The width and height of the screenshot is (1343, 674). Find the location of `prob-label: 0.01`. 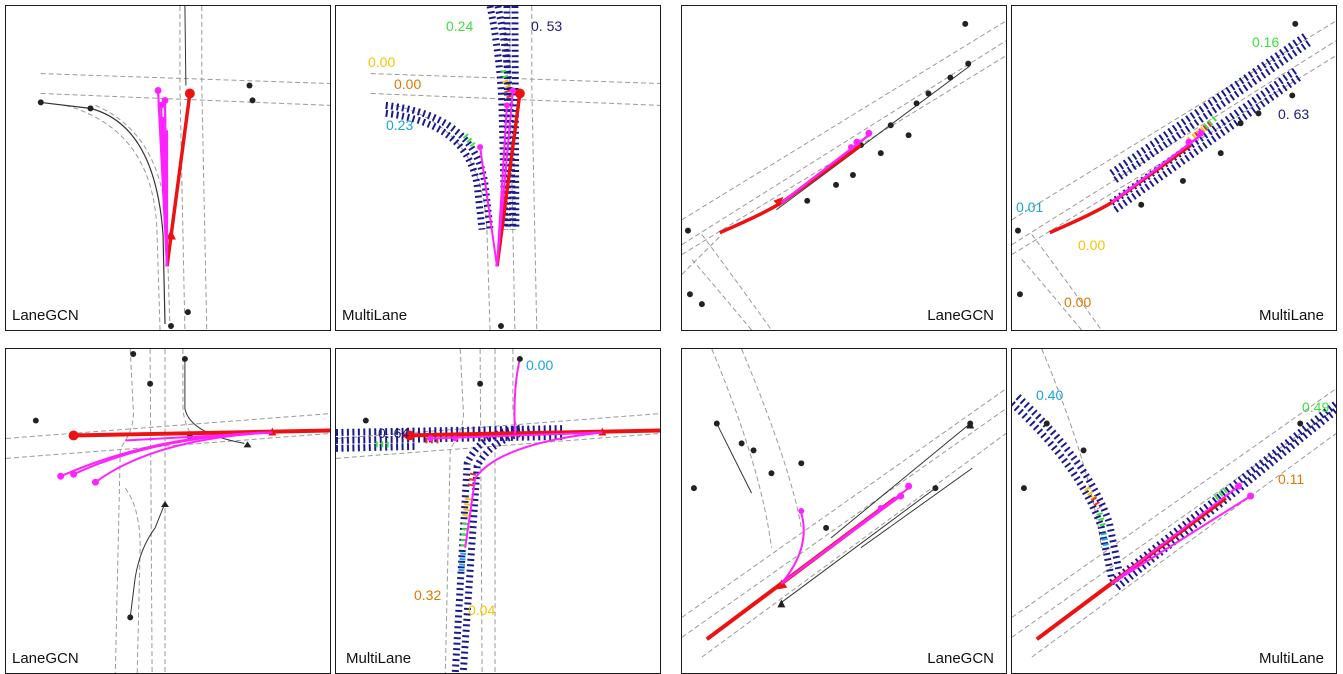

prob-label: 0.01 is located at coordinates (1030, 207).